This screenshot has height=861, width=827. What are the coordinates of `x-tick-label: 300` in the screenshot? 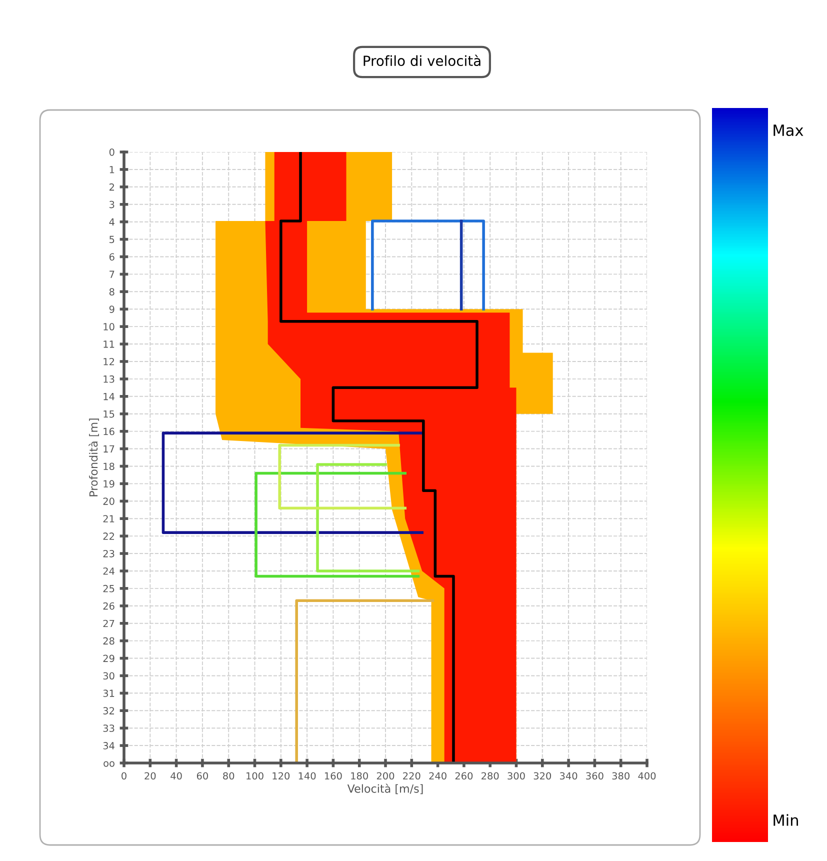 It's located at (516, 776).